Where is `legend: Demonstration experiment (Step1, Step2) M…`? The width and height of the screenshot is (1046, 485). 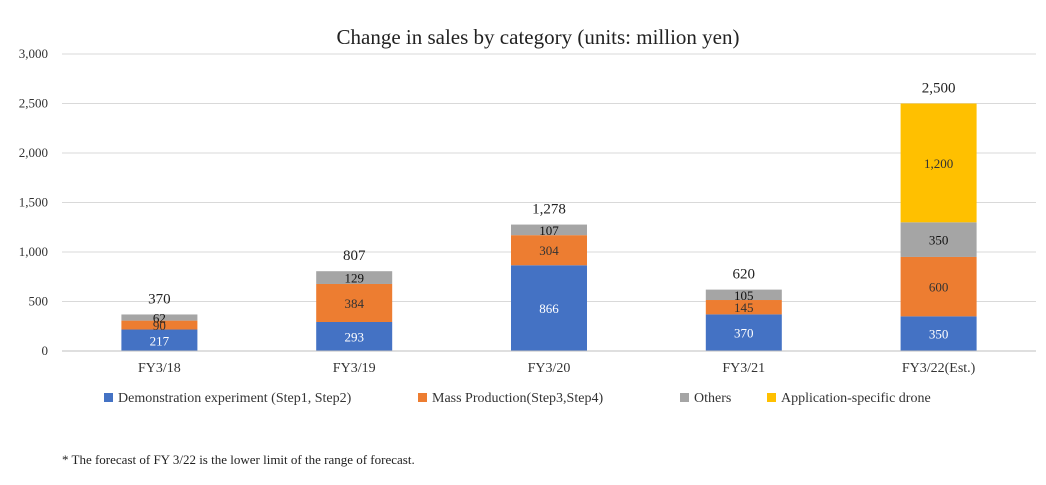
legend: Demonstration experiment (Step1, Step2) M… is located at coordinates (517, 398).